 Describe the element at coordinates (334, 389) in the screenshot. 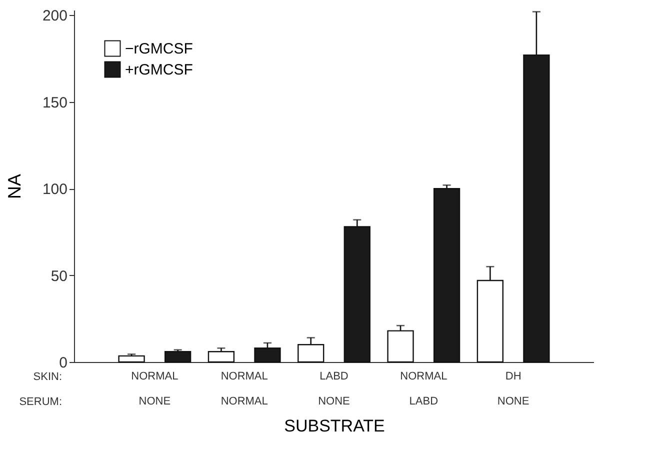

I see `x-tick-label: LABD NONE` at that location.